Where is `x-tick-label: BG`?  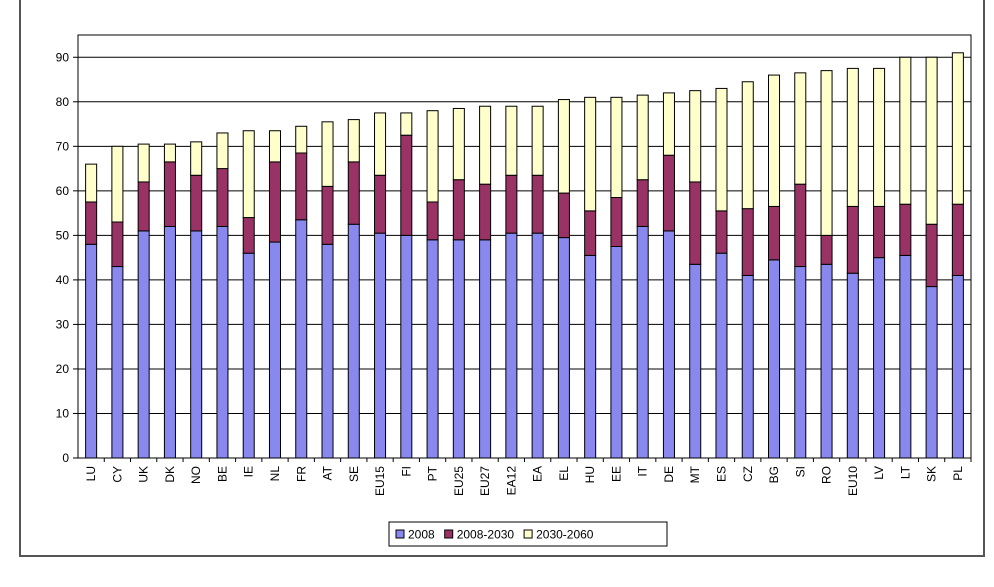 x-tick-label: BG is located at coordinates (774, 474).